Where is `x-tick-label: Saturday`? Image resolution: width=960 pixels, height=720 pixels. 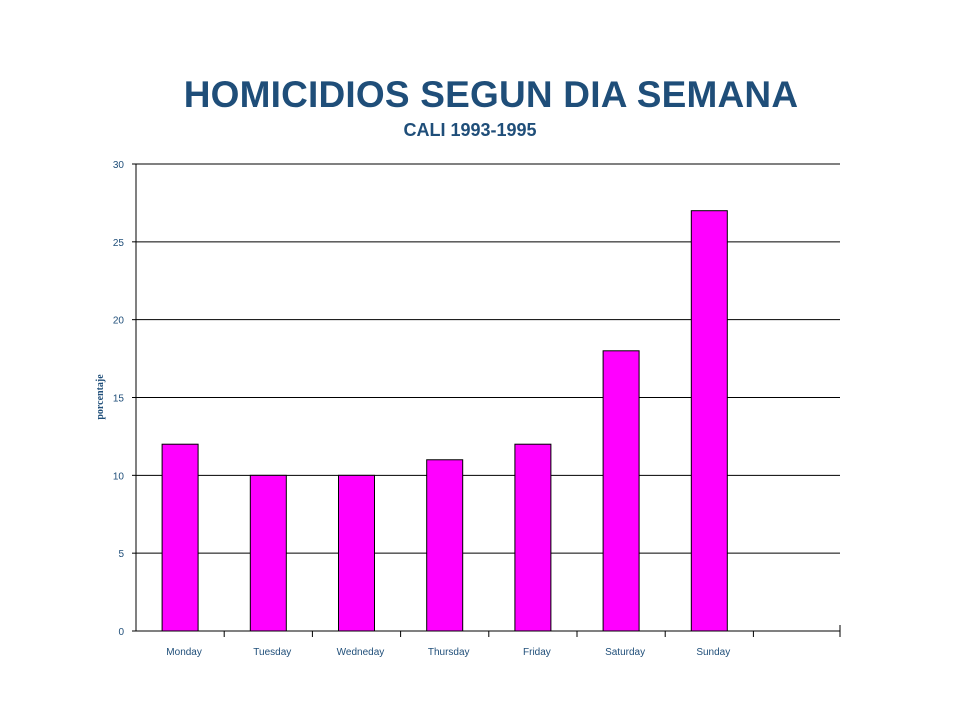 x-tick-label: Saturday is located at coordinates (625, 652).